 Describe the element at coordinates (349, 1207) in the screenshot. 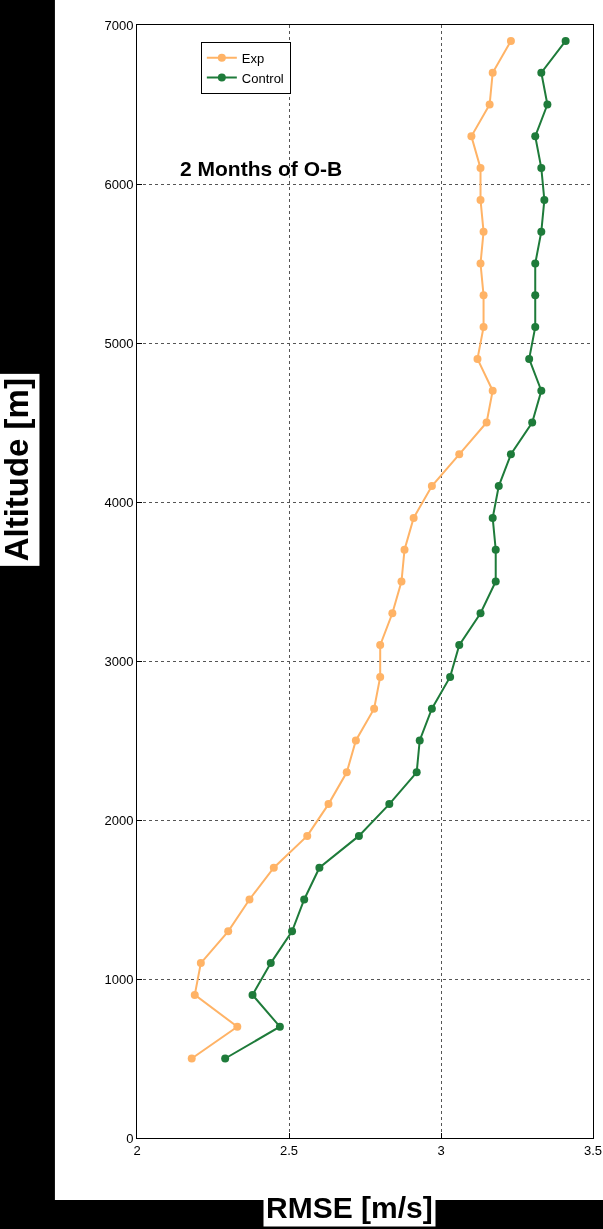

I see `x-axis-title: RMSE [m/s]` at that location.